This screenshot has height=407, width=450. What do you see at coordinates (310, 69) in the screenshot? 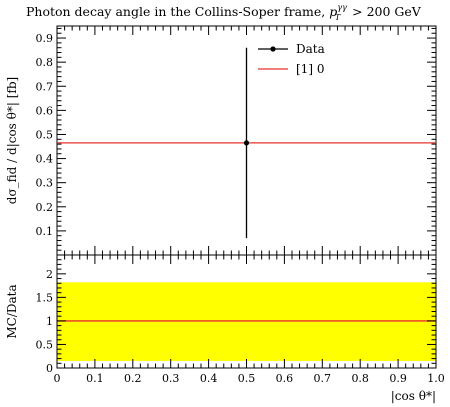
I see `legend-prediction-label: [1] 0` at bounding box center [310, 69].